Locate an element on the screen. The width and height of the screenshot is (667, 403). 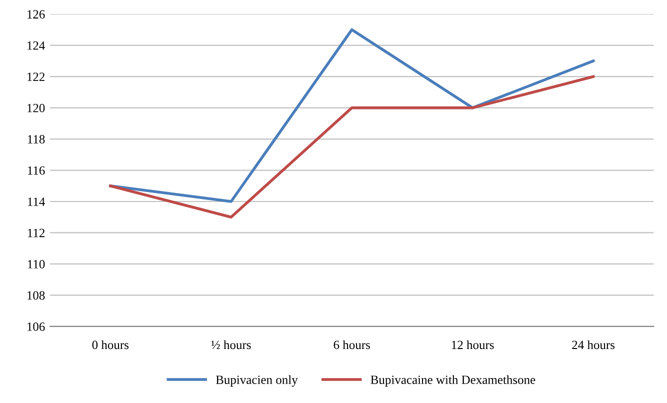
x-tick-label: 24 hours is located at coordinates (593, 345).